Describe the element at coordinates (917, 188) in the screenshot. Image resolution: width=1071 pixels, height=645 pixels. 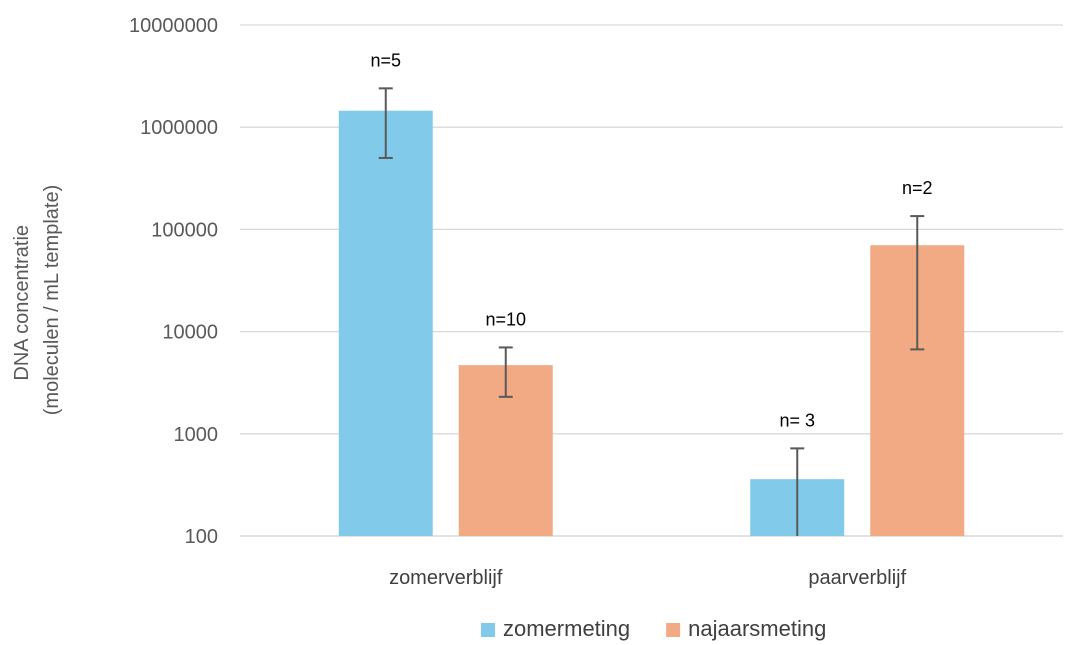
I see `n-label: n=2` at that location.